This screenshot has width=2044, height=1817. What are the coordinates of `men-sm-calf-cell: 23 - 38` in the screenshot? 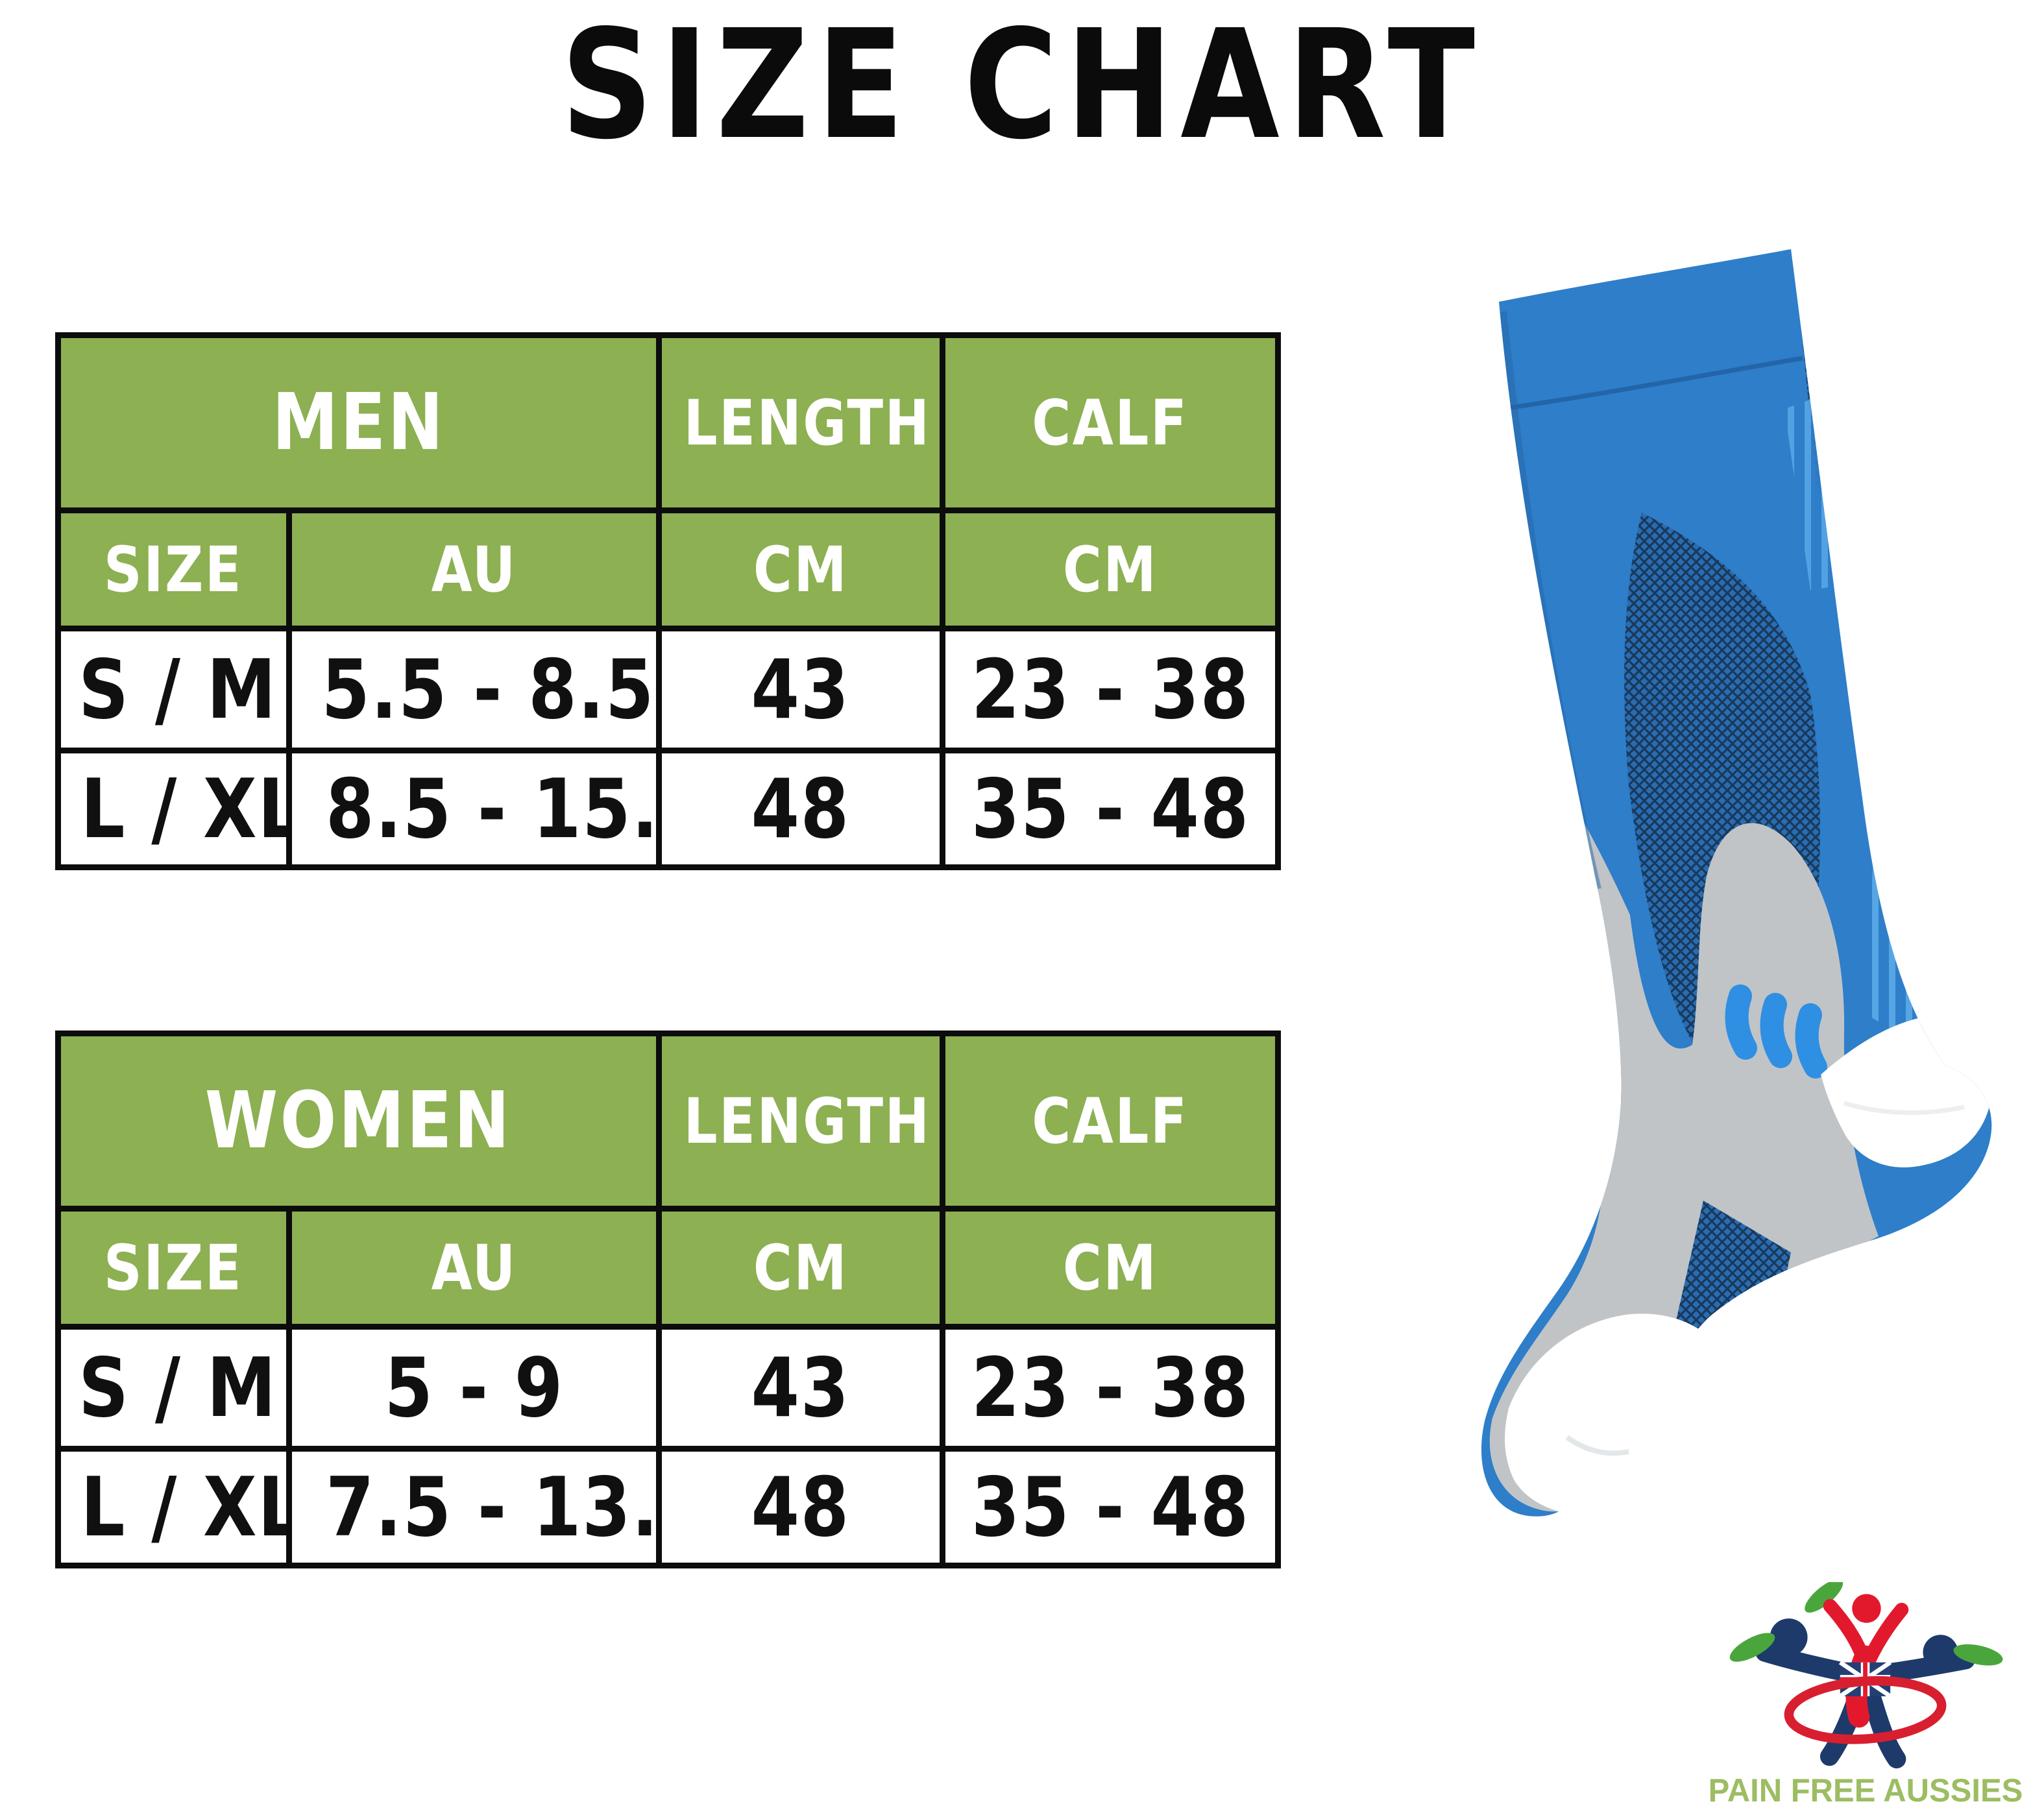 It's located at (1111, 690).